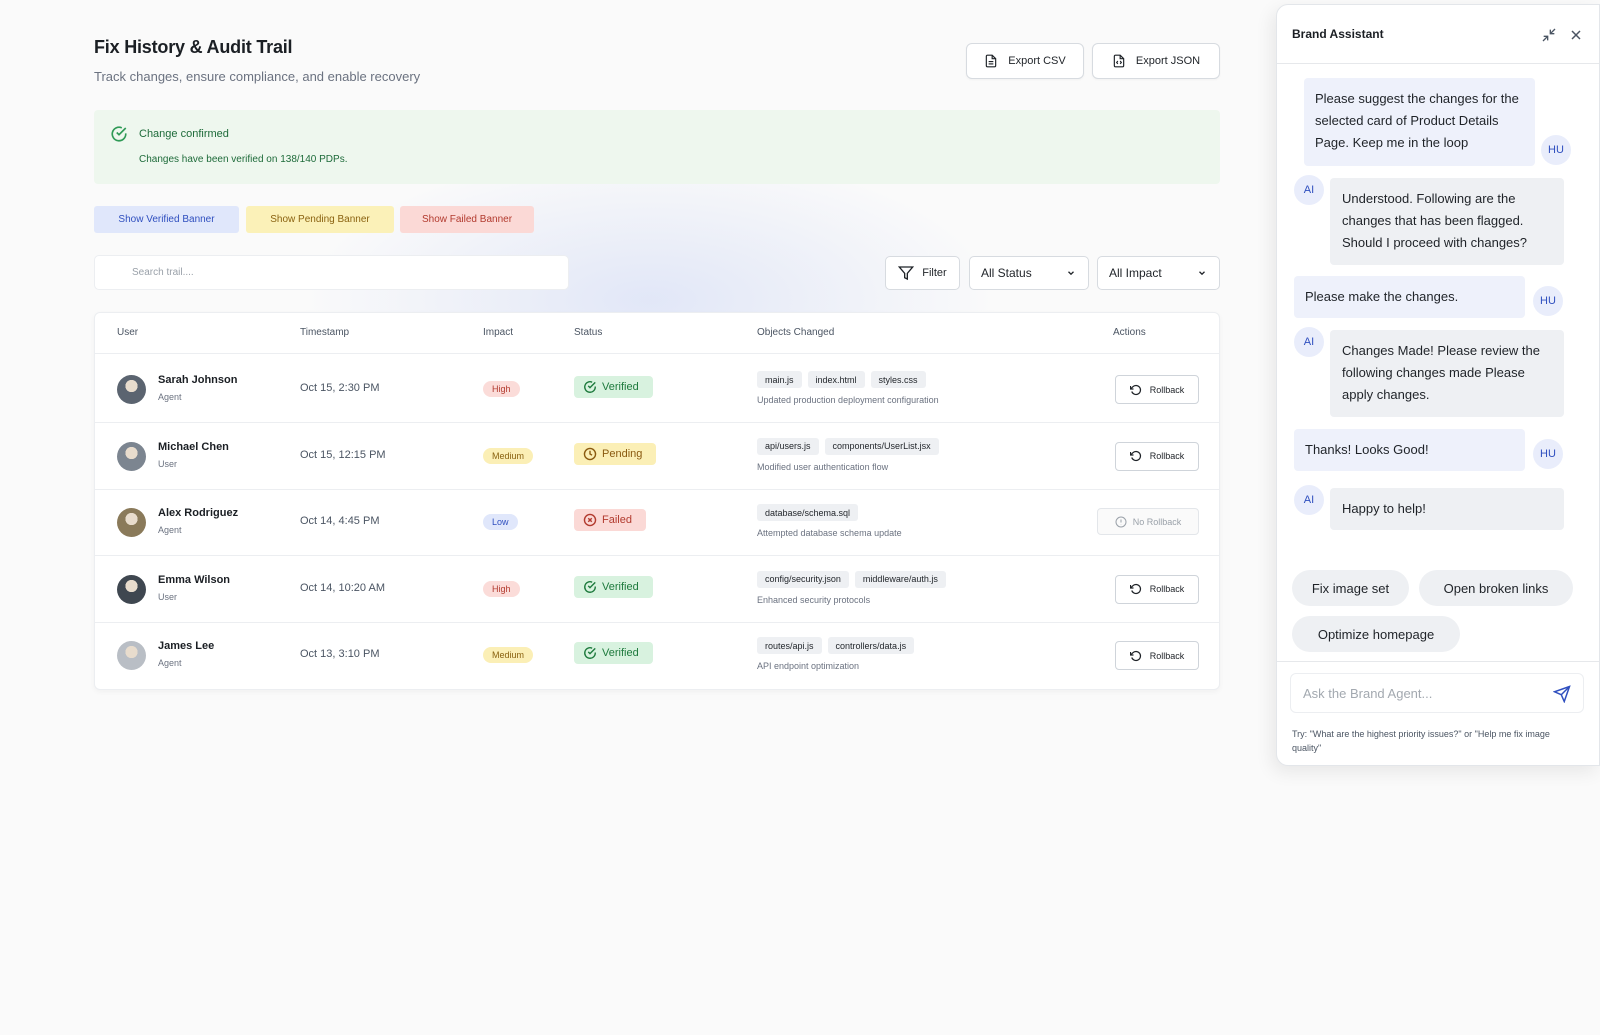 This screenshot has width=1600, height=1035. What do you see at coordinates (588, 332) in the screenshot?
I see `column-header-status: Status` at bounding box center [588, 332].